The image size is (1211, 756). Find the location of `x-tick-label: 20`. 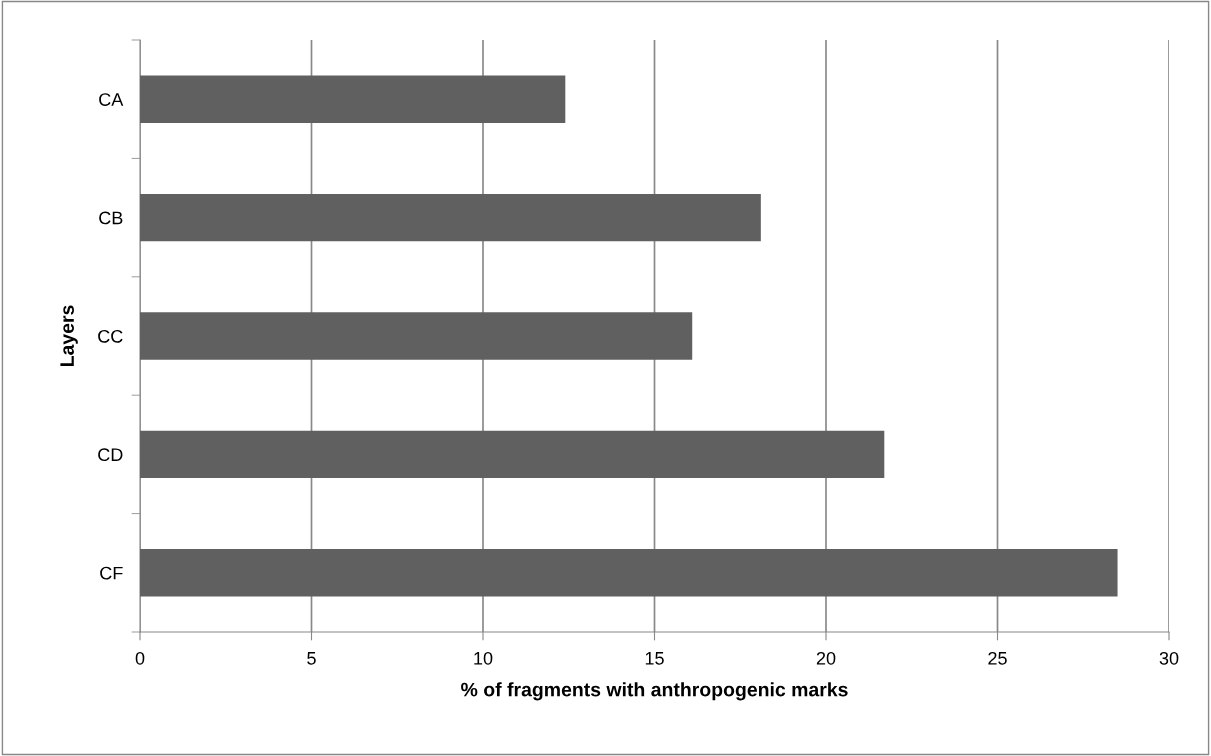

x-tick-label: 20 is located at coordinates (826, 658).